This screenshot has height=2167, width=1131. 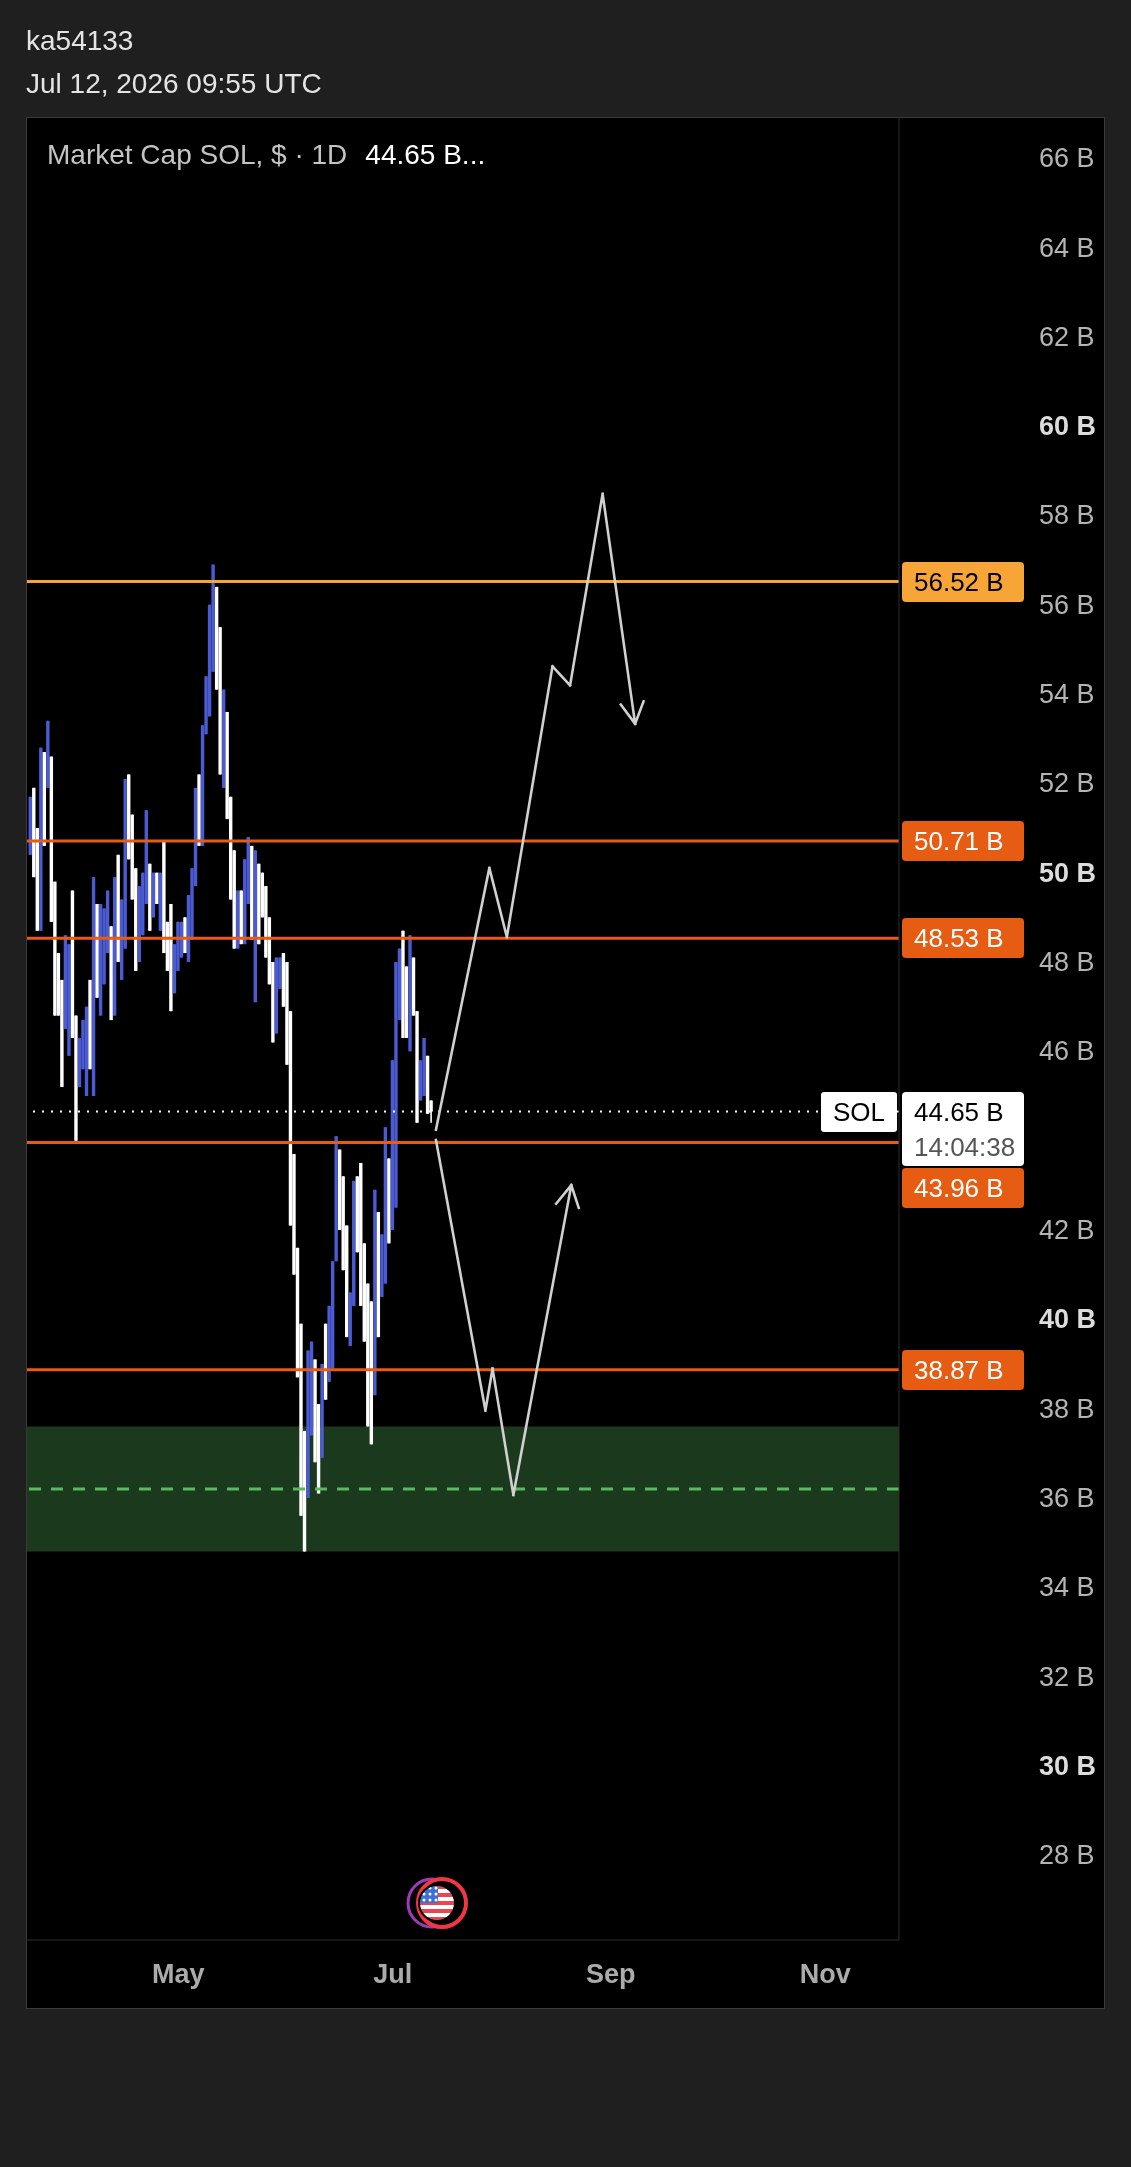 I want to click on ref-line-label: 50.71 B, so click(x=959, y=840).